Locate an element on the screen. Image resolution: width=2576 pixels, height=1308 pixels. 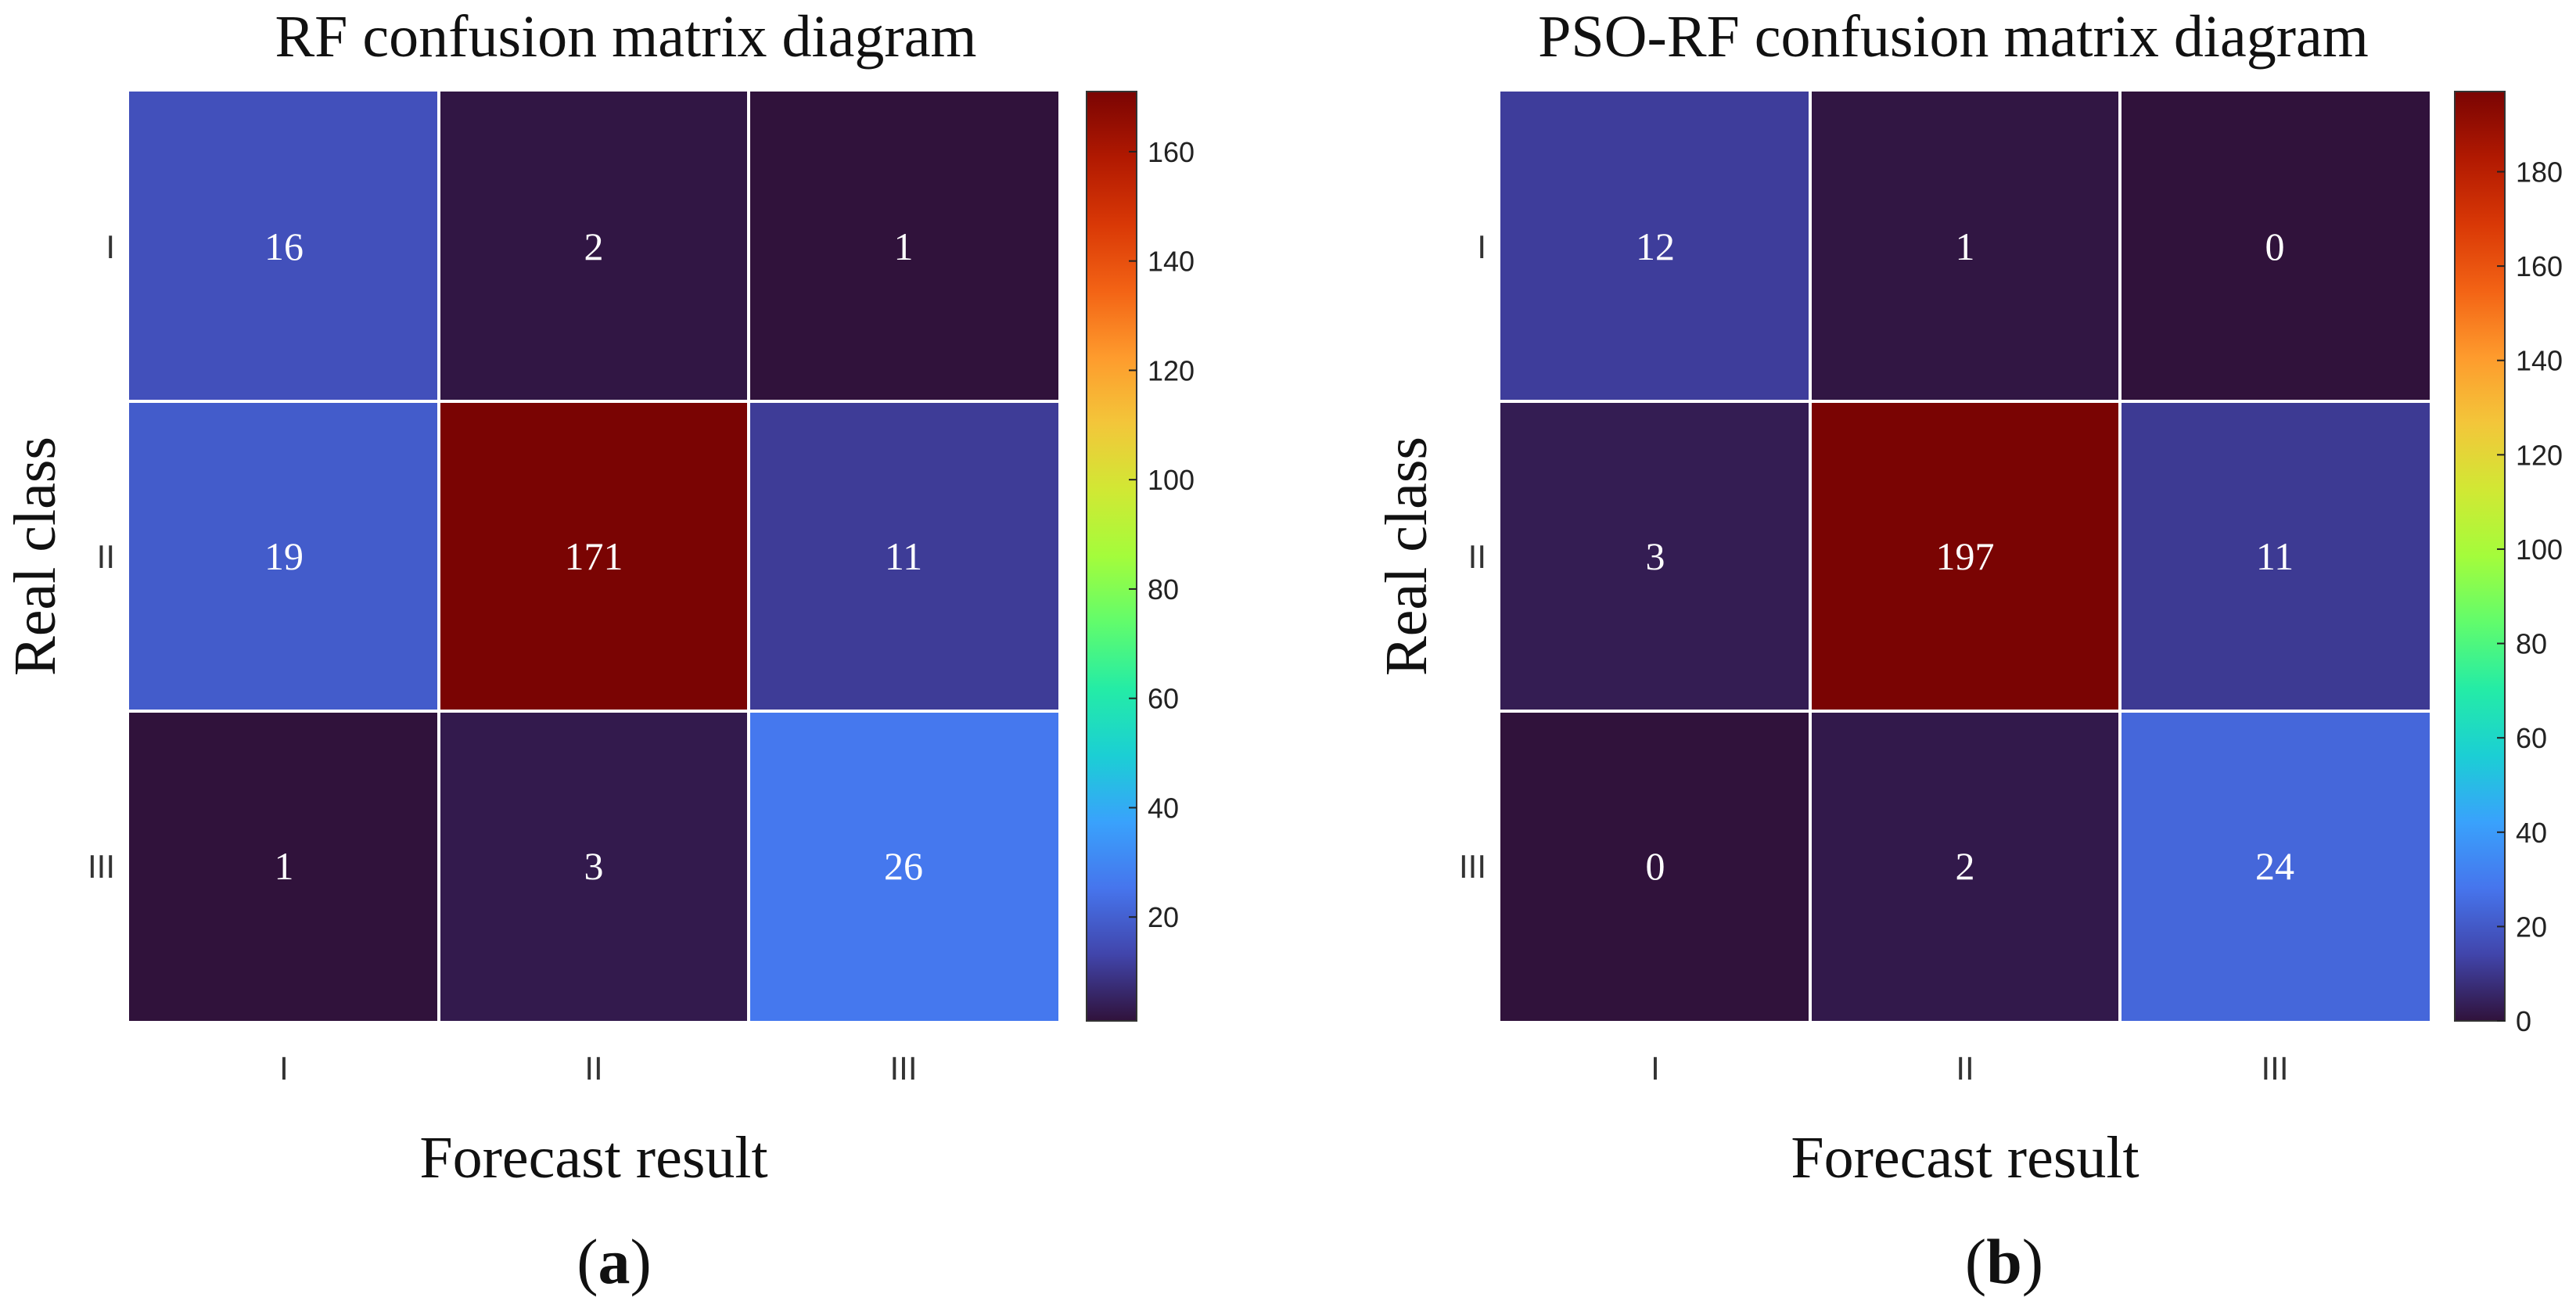
cell-value-label: 171 is located at coordinates (594, 556).